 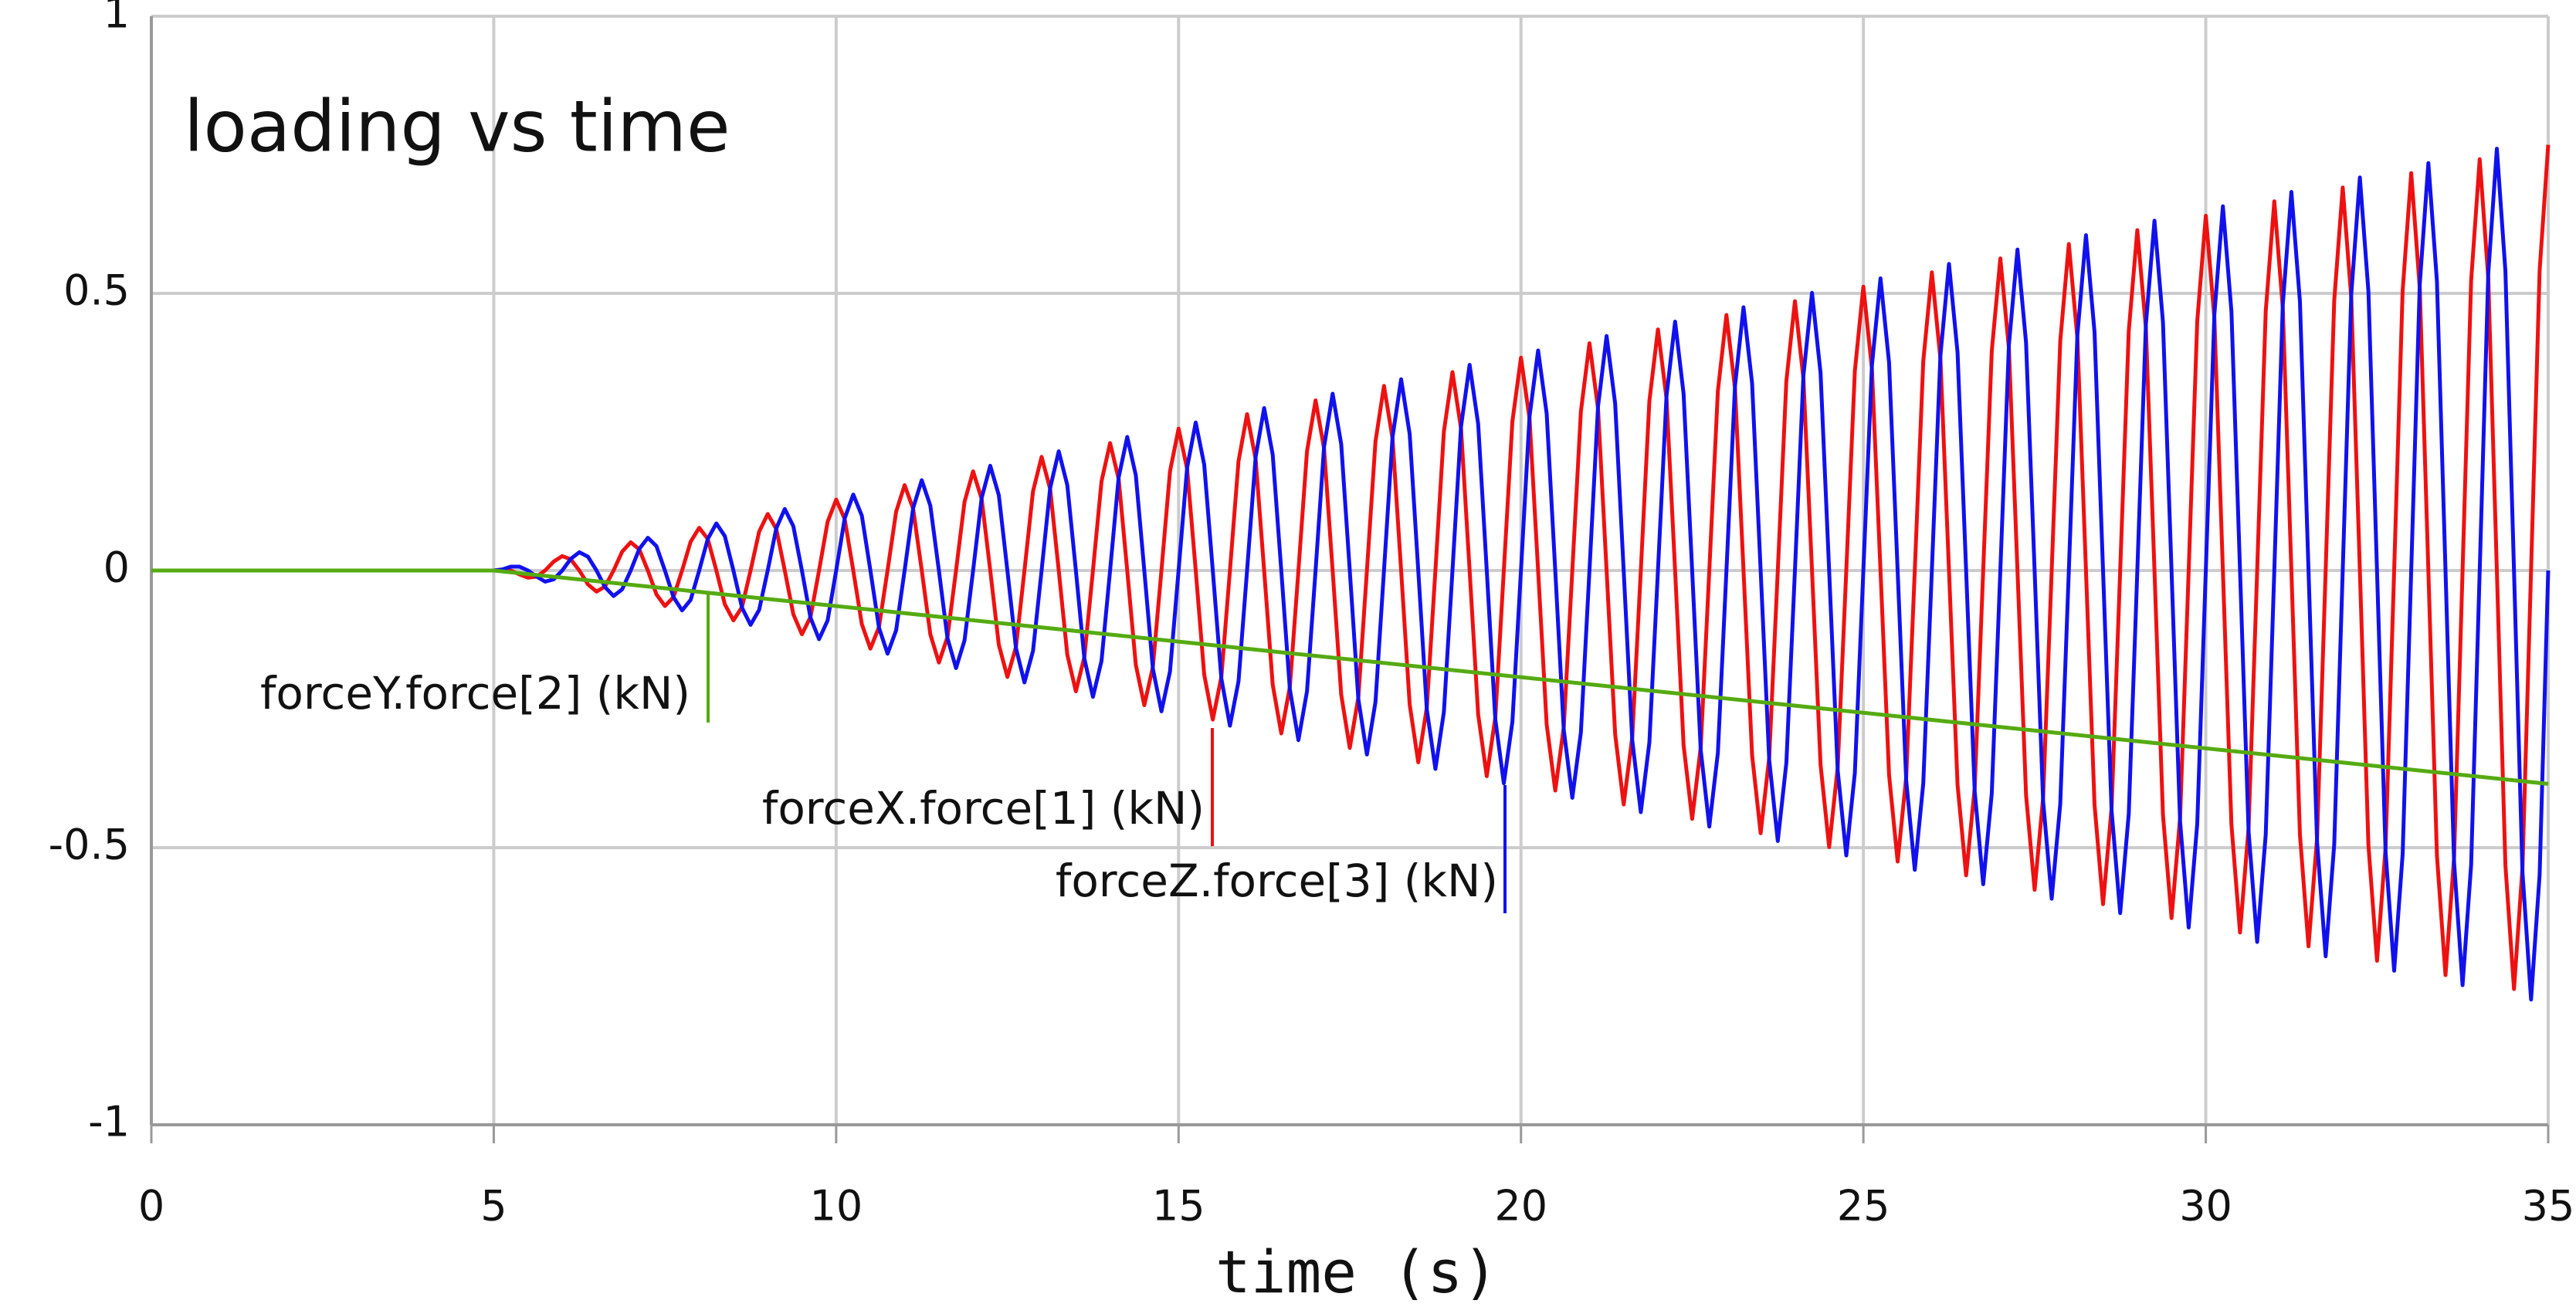 What do you see at coordinates (109, 1122) in the screenshot?
I see `y-tick-label: -1` at bounding box center [109, 1122].